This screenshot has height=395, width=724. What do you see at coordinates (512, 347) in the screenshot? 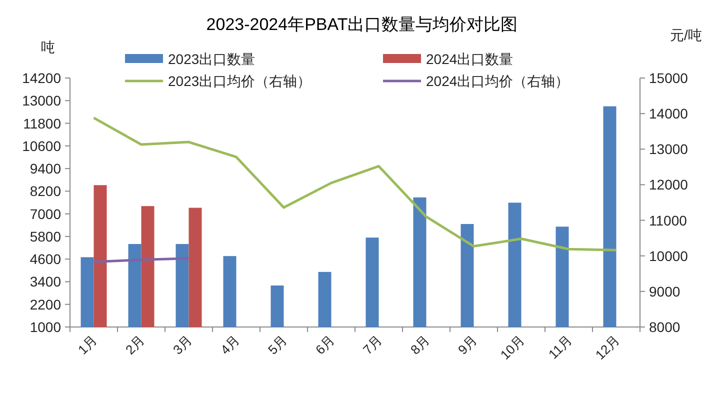
I see `x-tick-label: 10月` at bounding box center [512, 347].